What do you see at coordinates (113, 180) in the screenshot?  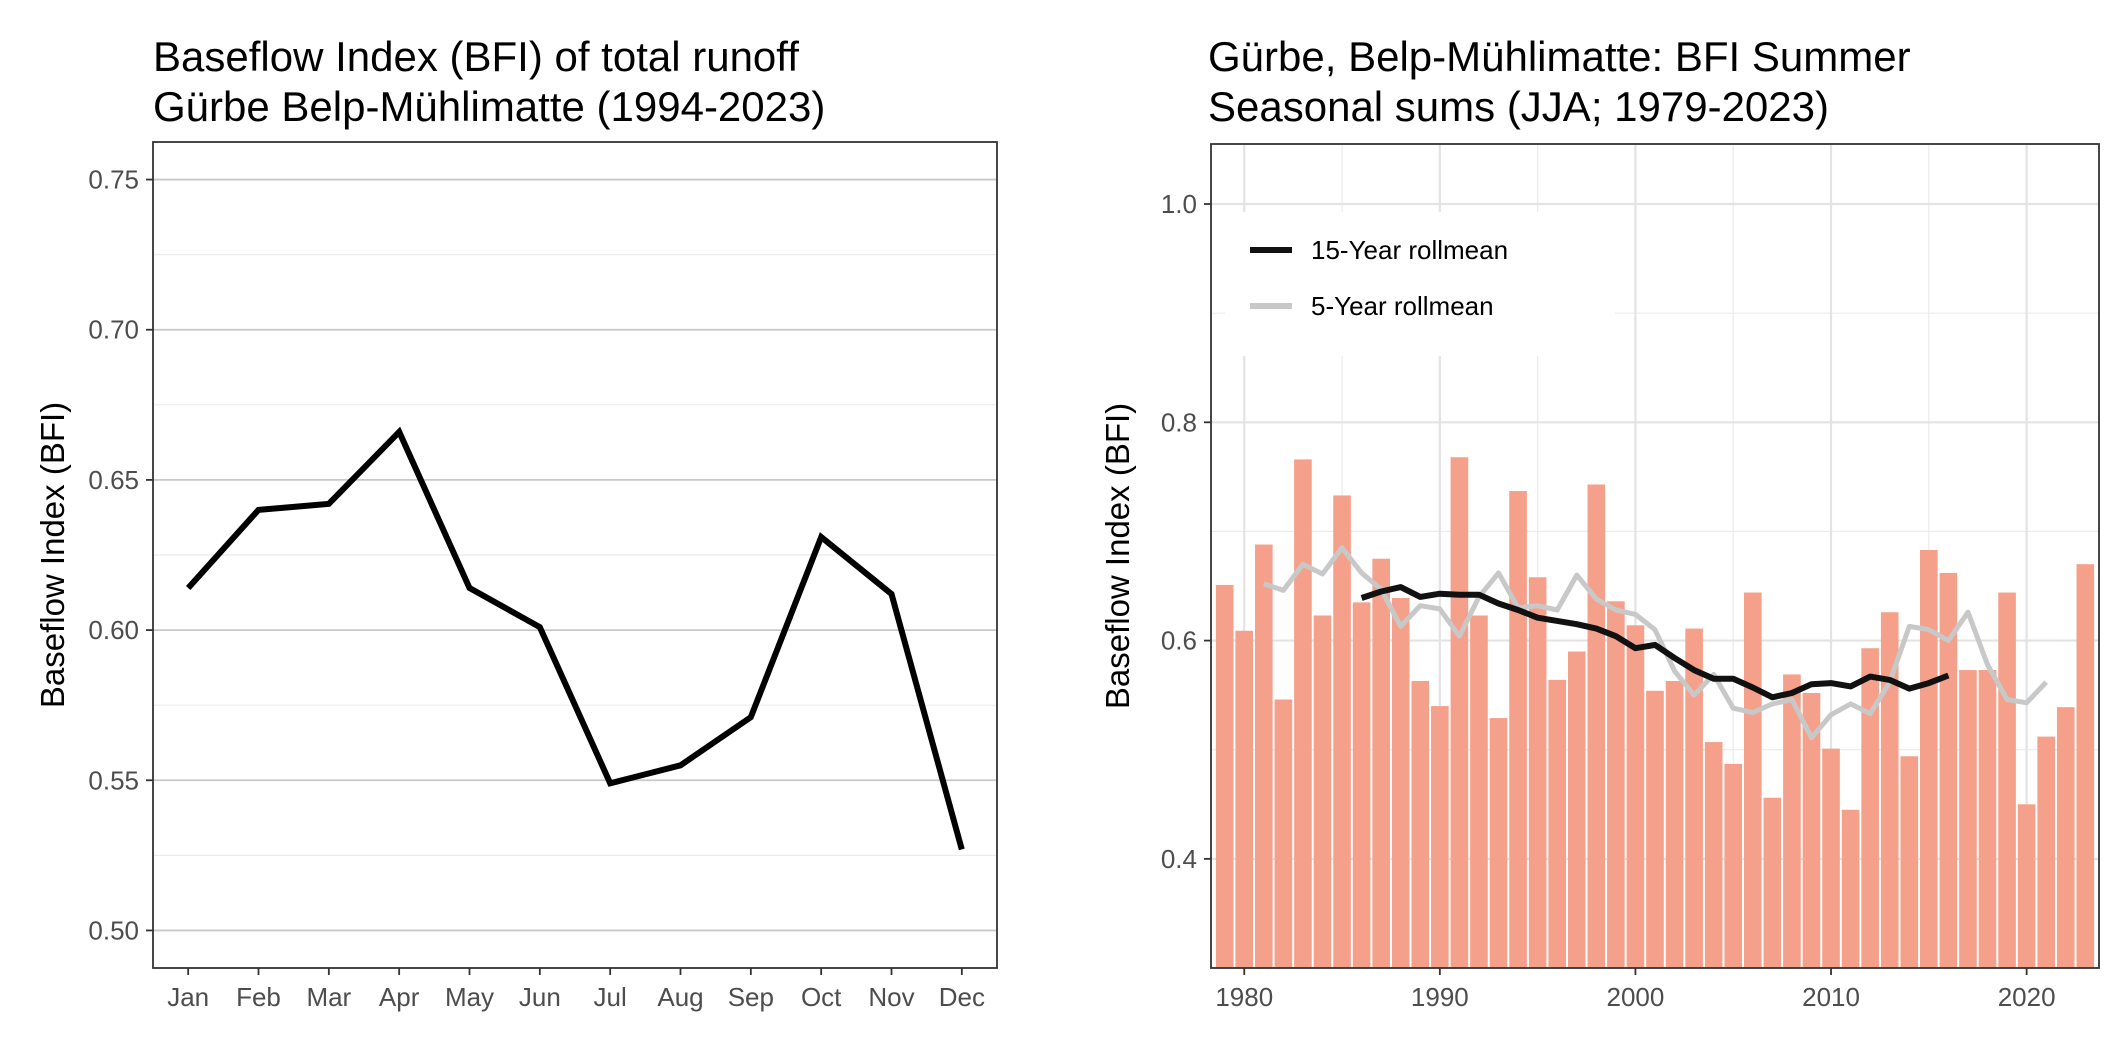 I see `y-tick-label: 0.75` at bounding box center [113, 180].